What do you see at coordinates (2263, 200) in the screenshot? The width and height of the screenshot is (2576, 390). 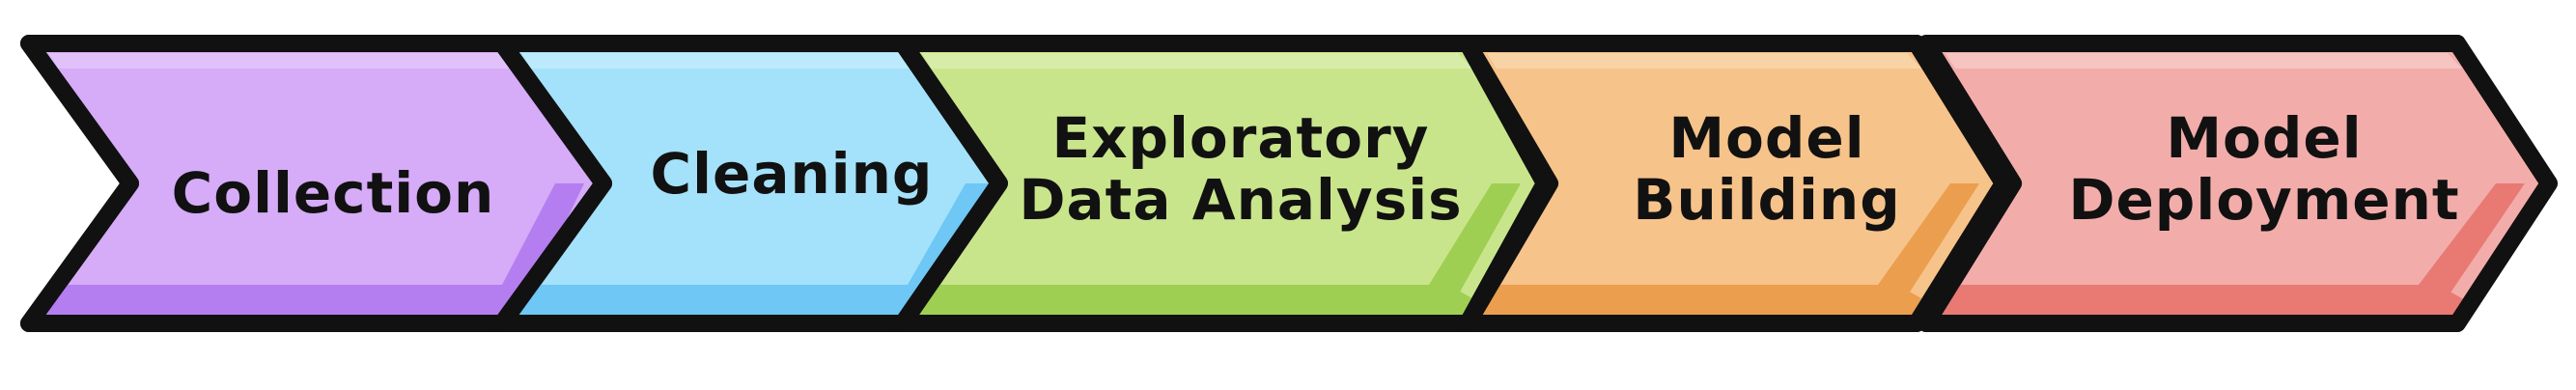 I see `stage-label-line: Deployment` at bounding box center [2263, 200].